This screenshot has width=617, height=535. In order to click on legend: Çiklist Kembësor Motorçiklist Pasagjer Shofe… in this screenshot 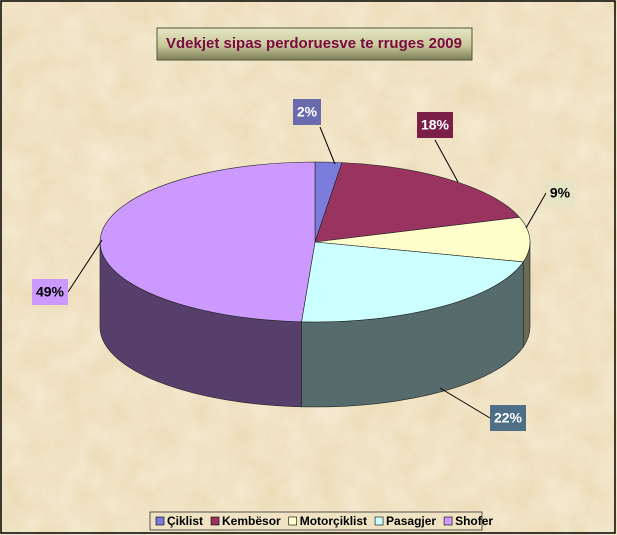, I will do `click(321, 521)`.